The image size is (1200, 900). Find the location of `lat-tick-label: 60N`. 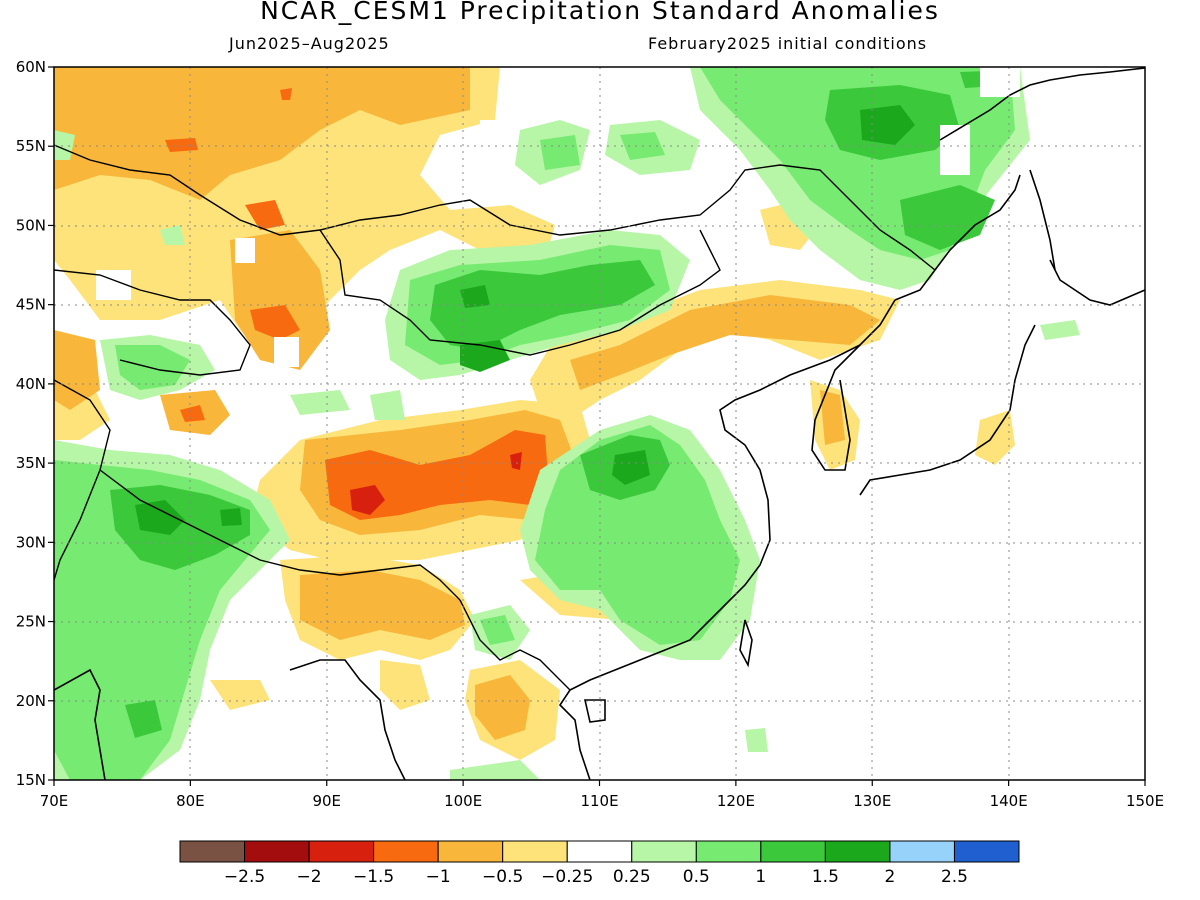

lat-tick-label: 60N is located at coordinates (31, 67).